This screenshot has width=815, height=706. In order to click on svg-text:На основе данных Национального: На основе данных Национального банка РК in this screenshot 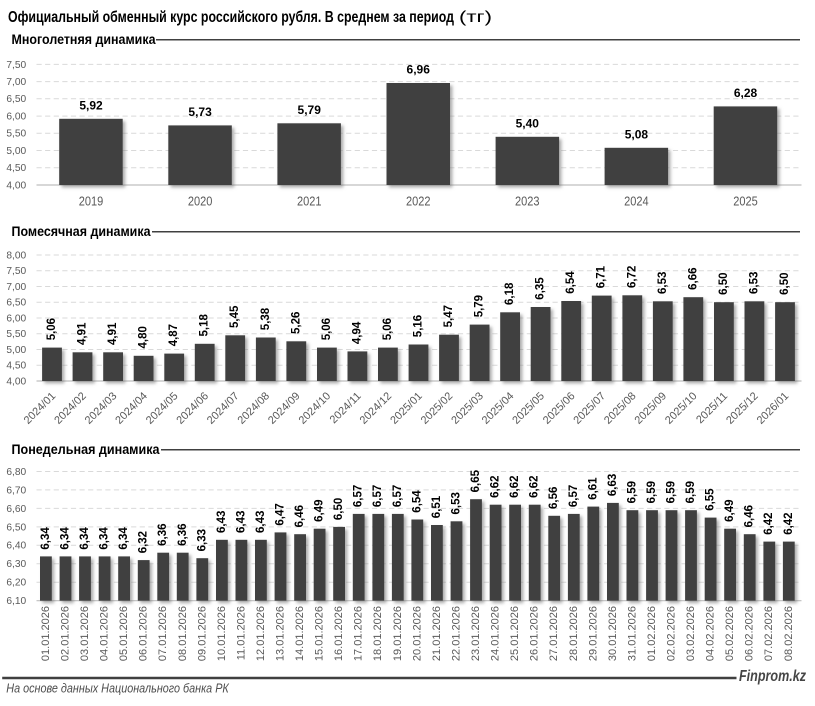, I will do `click(118, 687)`.